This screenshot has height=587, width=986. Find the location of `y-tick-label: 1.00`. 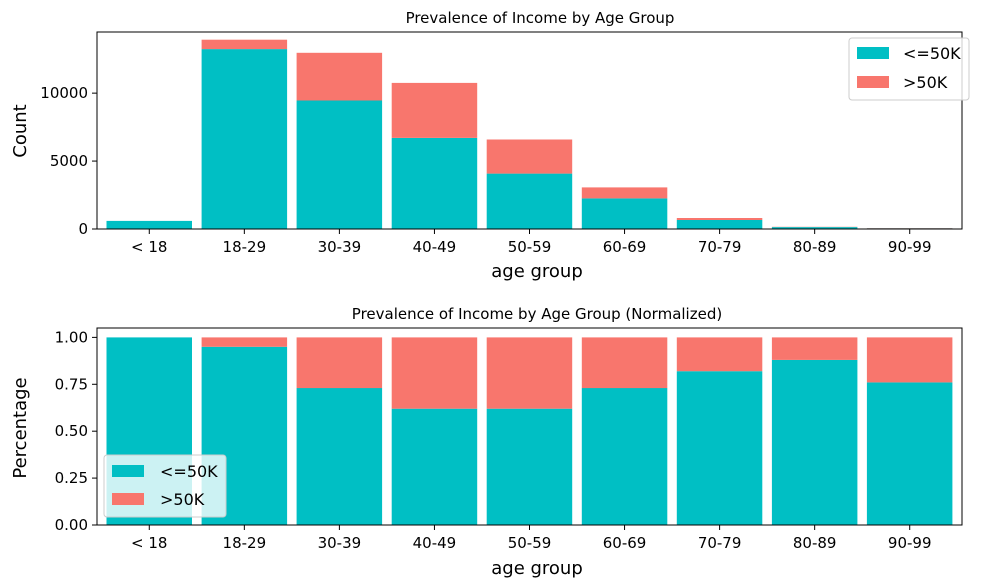

y-tick-label: 1.00 is located at coordinates (71, 337).